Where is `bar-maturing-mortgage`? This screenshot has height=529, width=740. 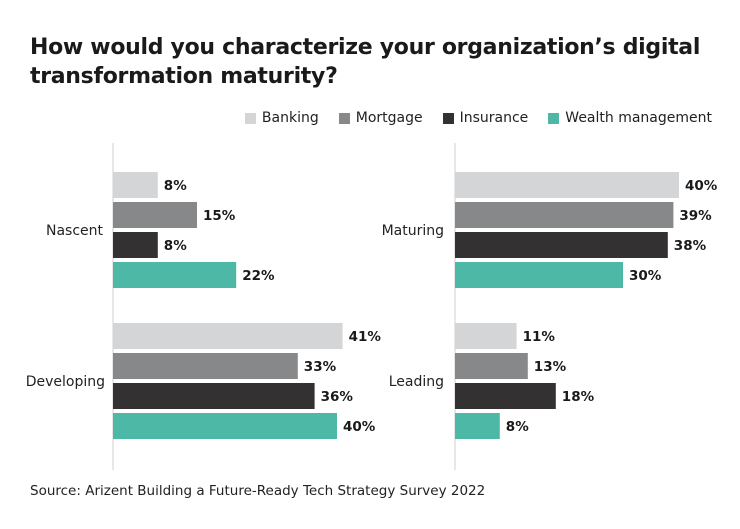 bar-maturing-mortgage is located at coordinates (564, 215).